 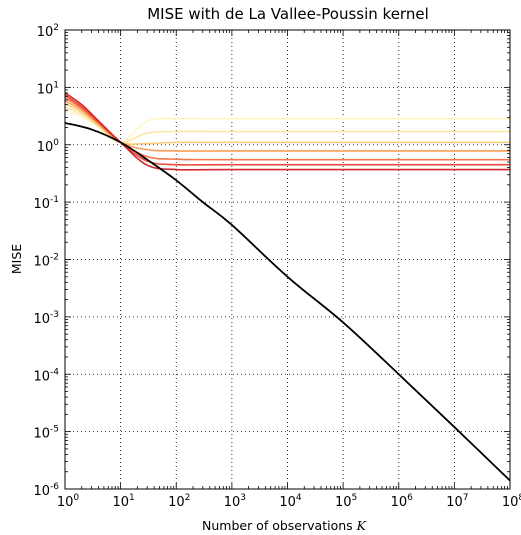 I want to click on x-tick-label: 10³, so click(x=235, y=501).